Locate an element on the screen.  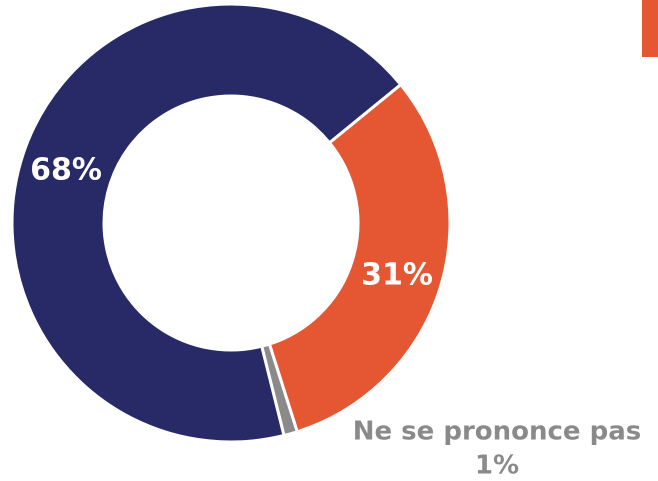
legend-swatch is located at coordinates (650, 28).